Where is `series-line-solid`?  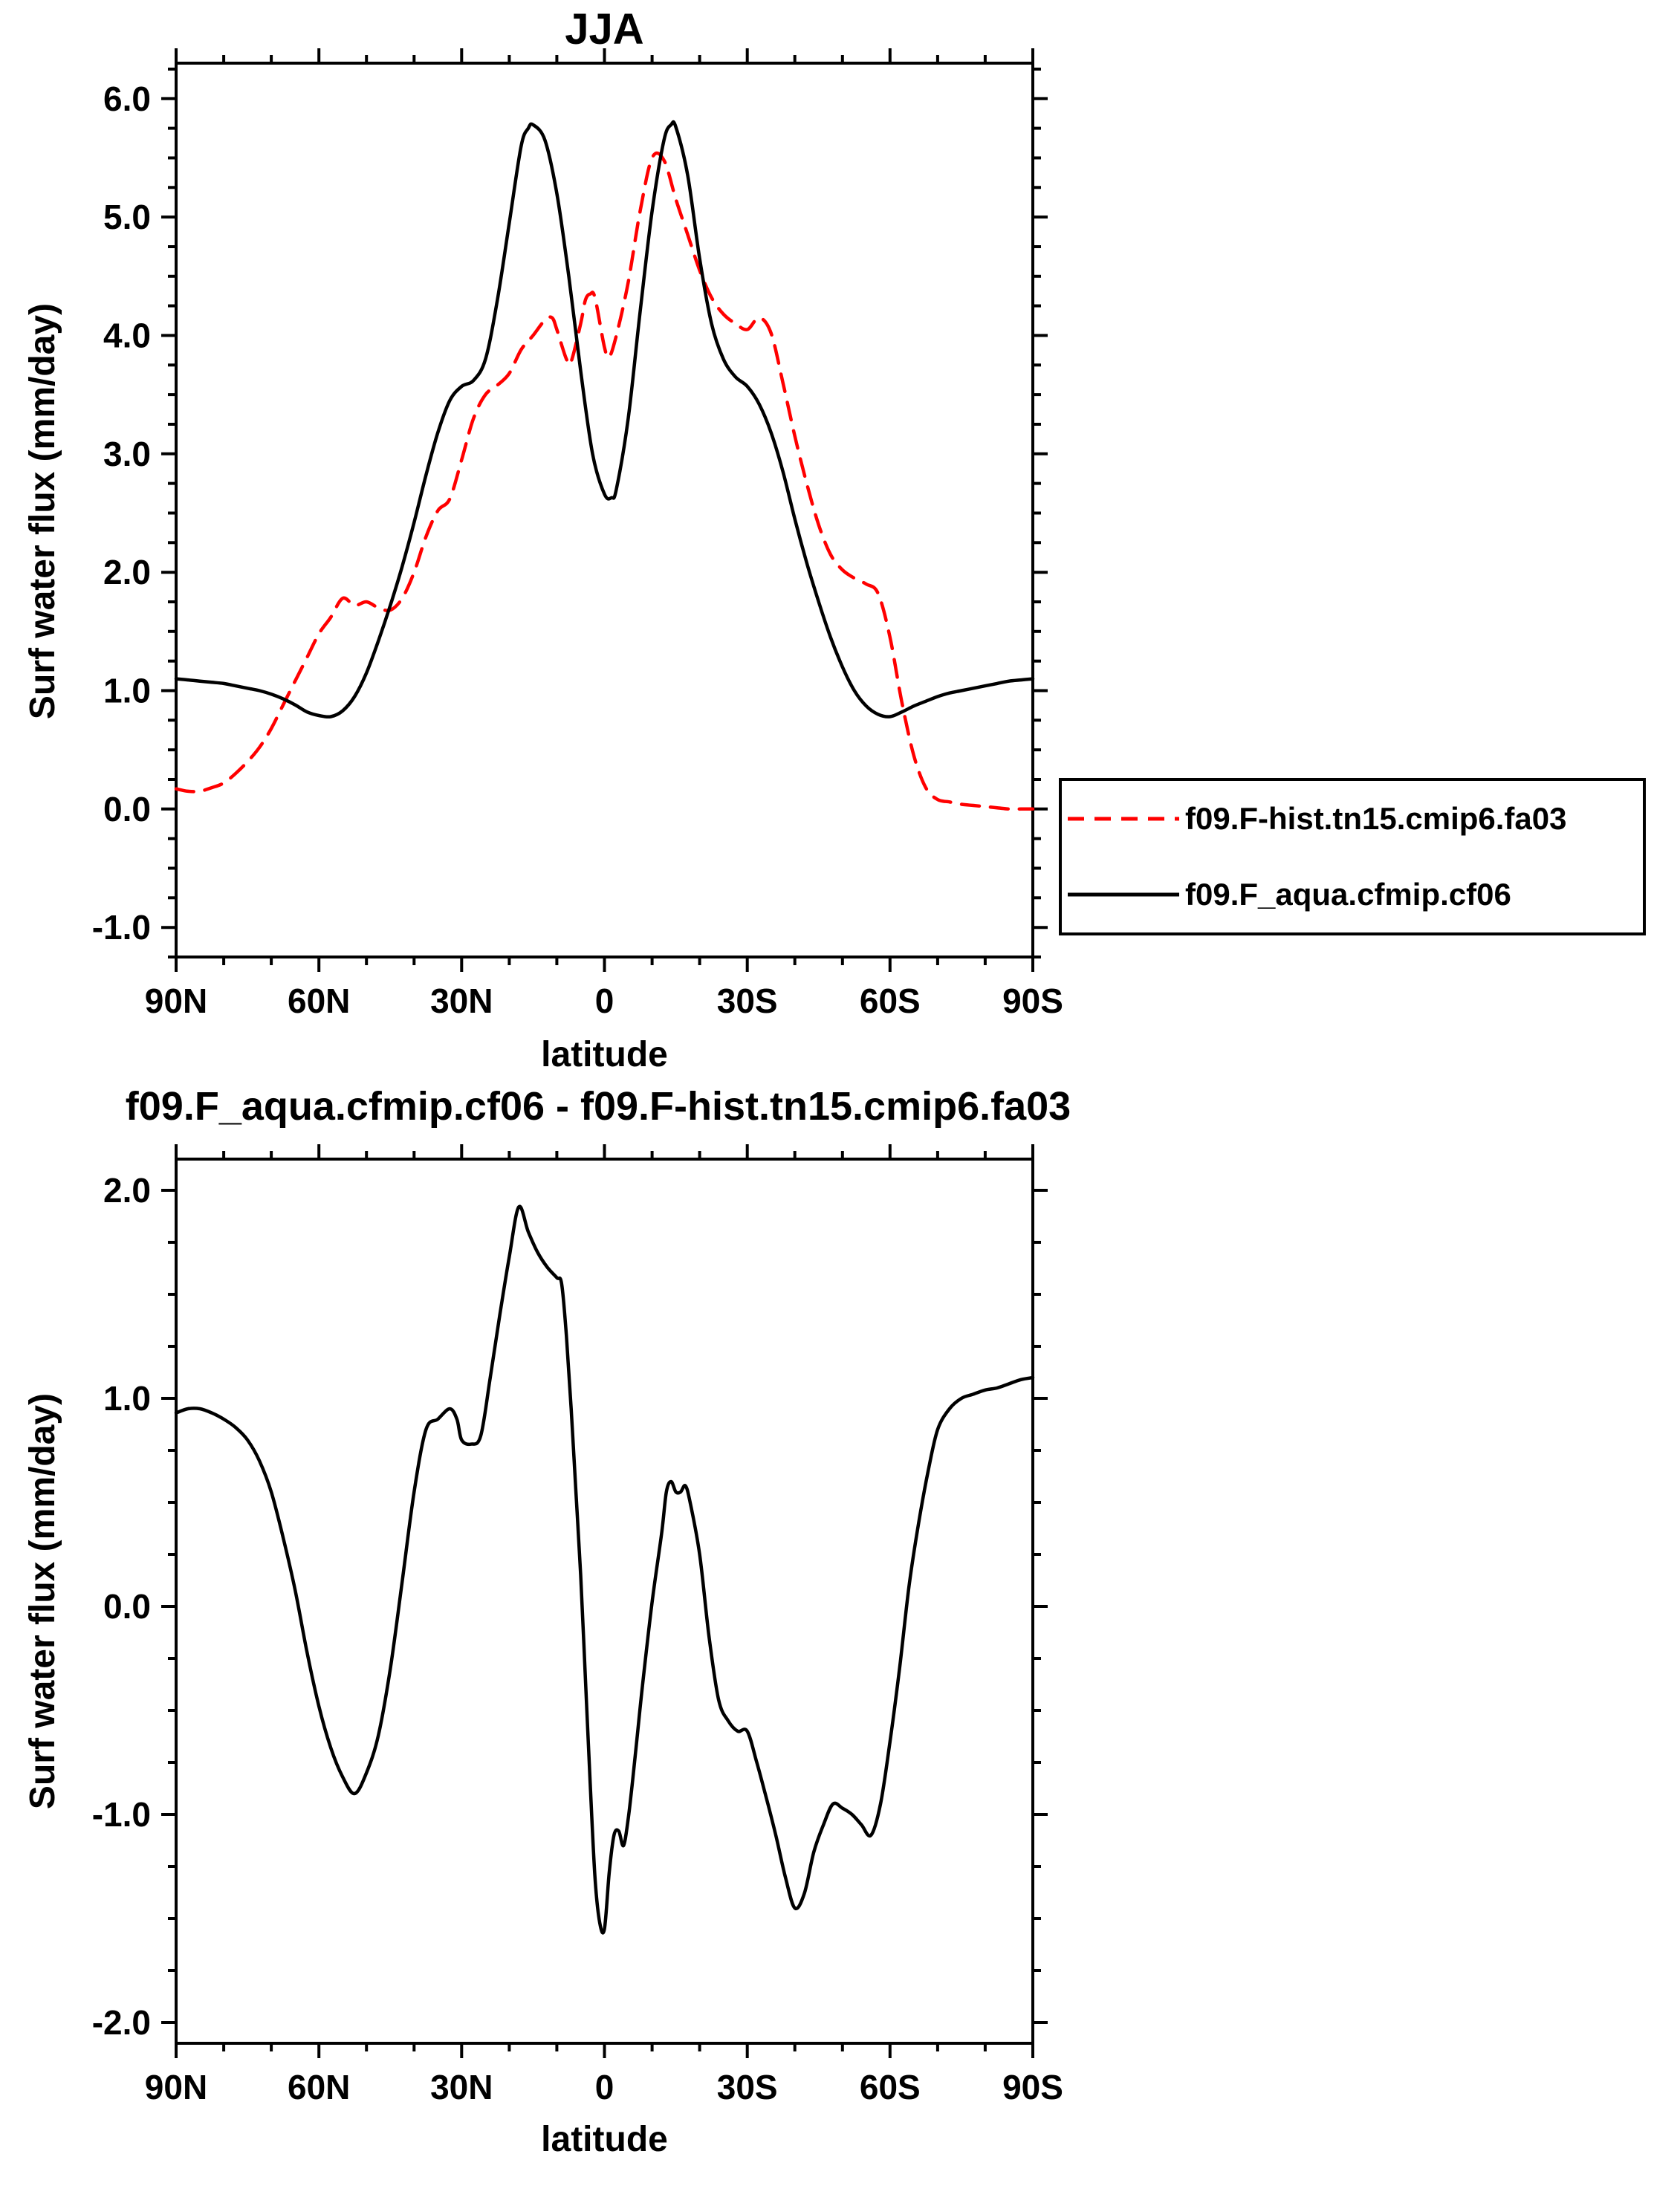
series-line-solid is located at coordinates (605, 420).